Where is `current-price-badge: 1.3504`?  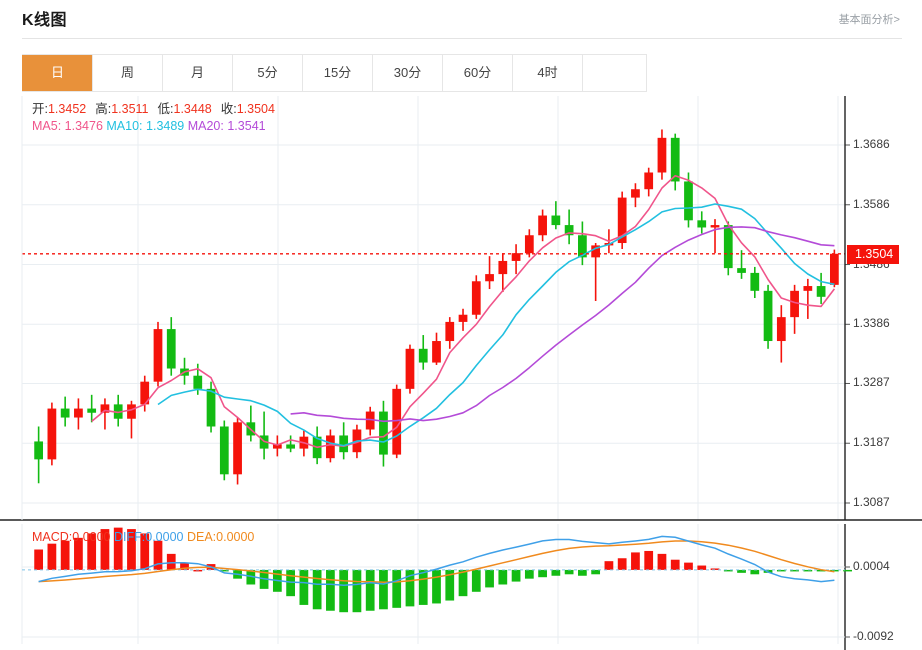
current-price-badge: 1.3504 is located at coordinates (873, 254).